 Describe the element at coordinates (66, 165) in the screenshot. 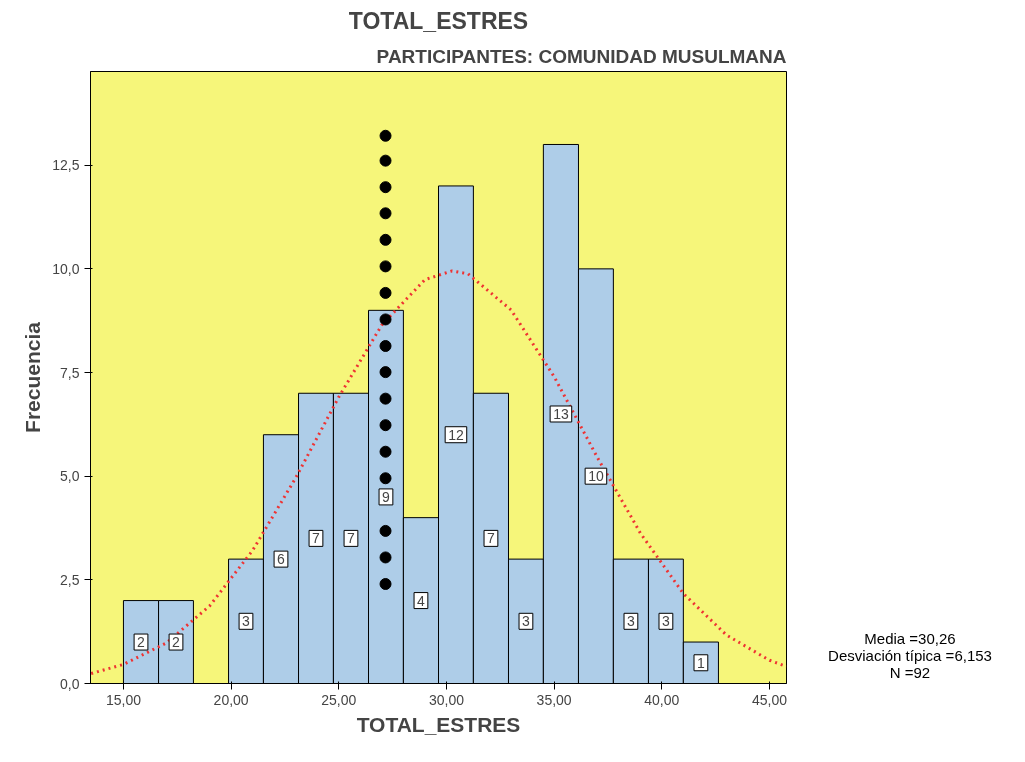

I see `y-tick-label: 12,5` at that location.